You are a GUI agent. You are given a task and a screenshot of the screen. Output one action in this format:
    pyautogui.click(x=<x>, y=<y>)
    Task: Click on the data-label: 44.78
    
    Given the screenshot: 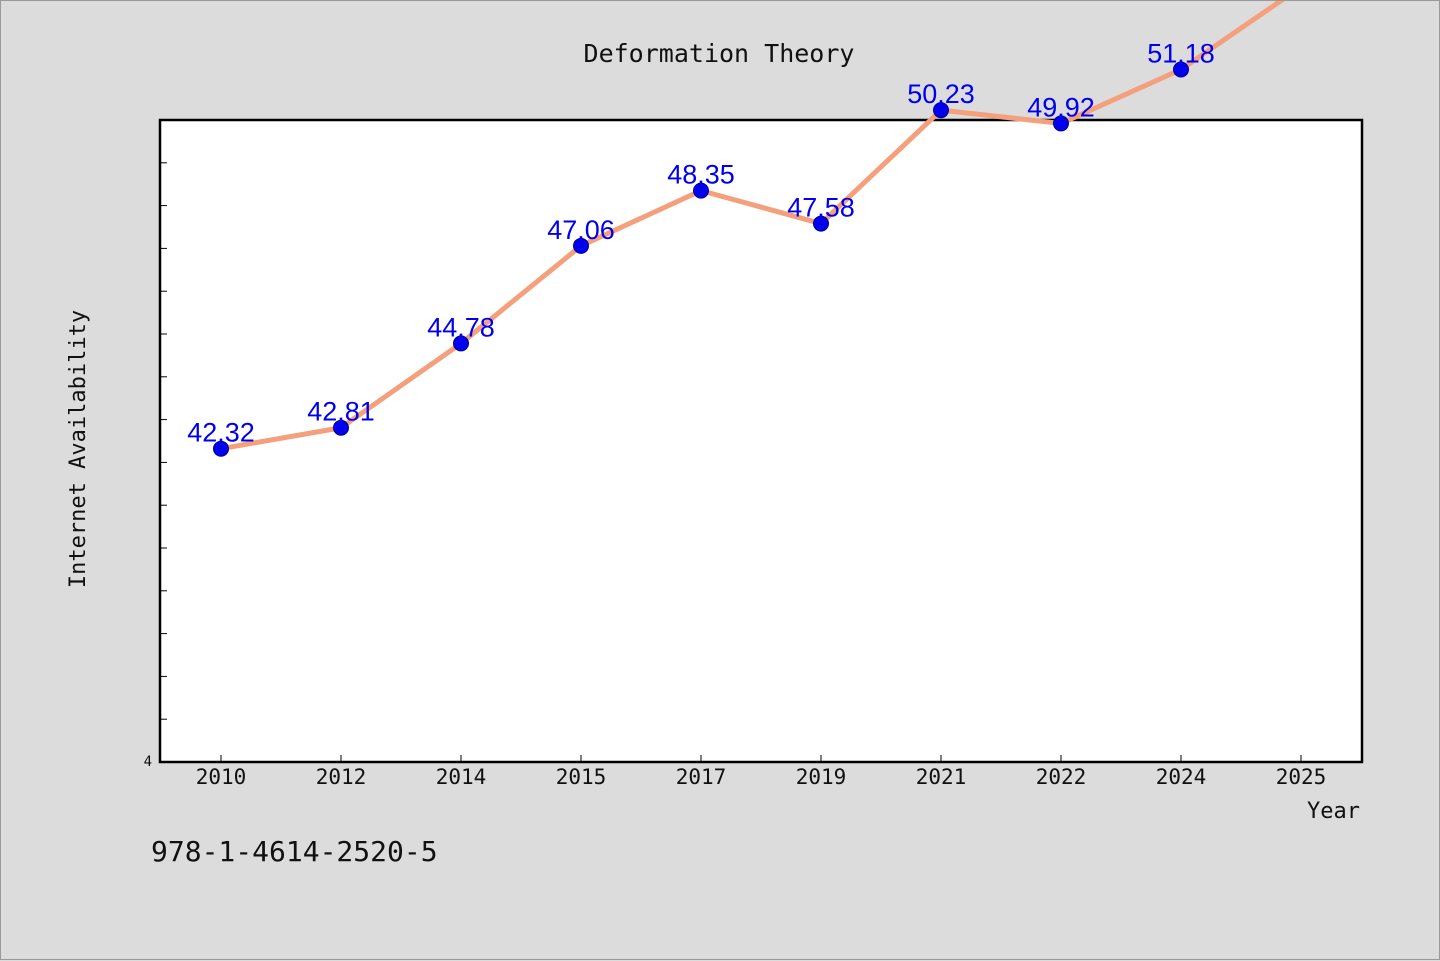 What is the action you would take?
    pyautogui.click(x=461, y=327)
    